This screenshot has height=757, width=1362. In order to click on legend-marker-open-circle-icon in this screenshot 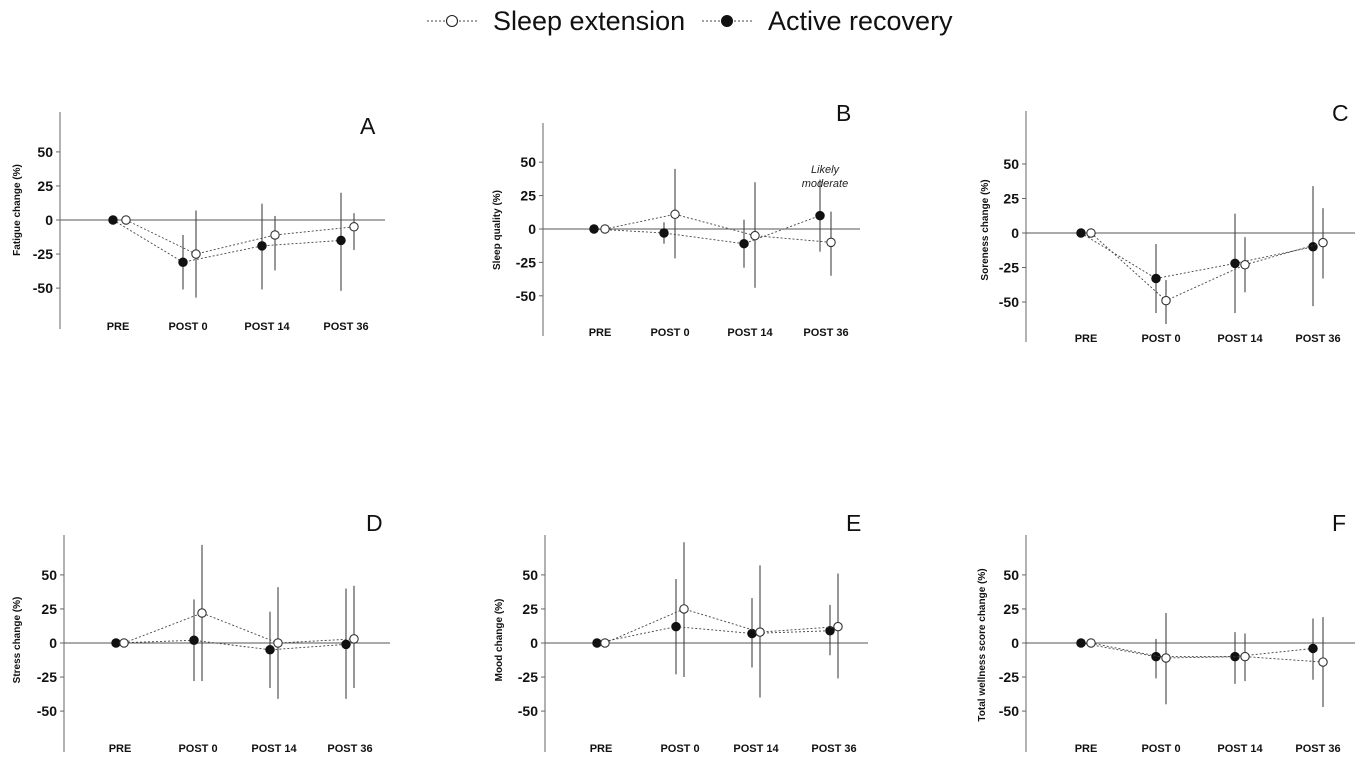, I will do `click(452, 21)`.